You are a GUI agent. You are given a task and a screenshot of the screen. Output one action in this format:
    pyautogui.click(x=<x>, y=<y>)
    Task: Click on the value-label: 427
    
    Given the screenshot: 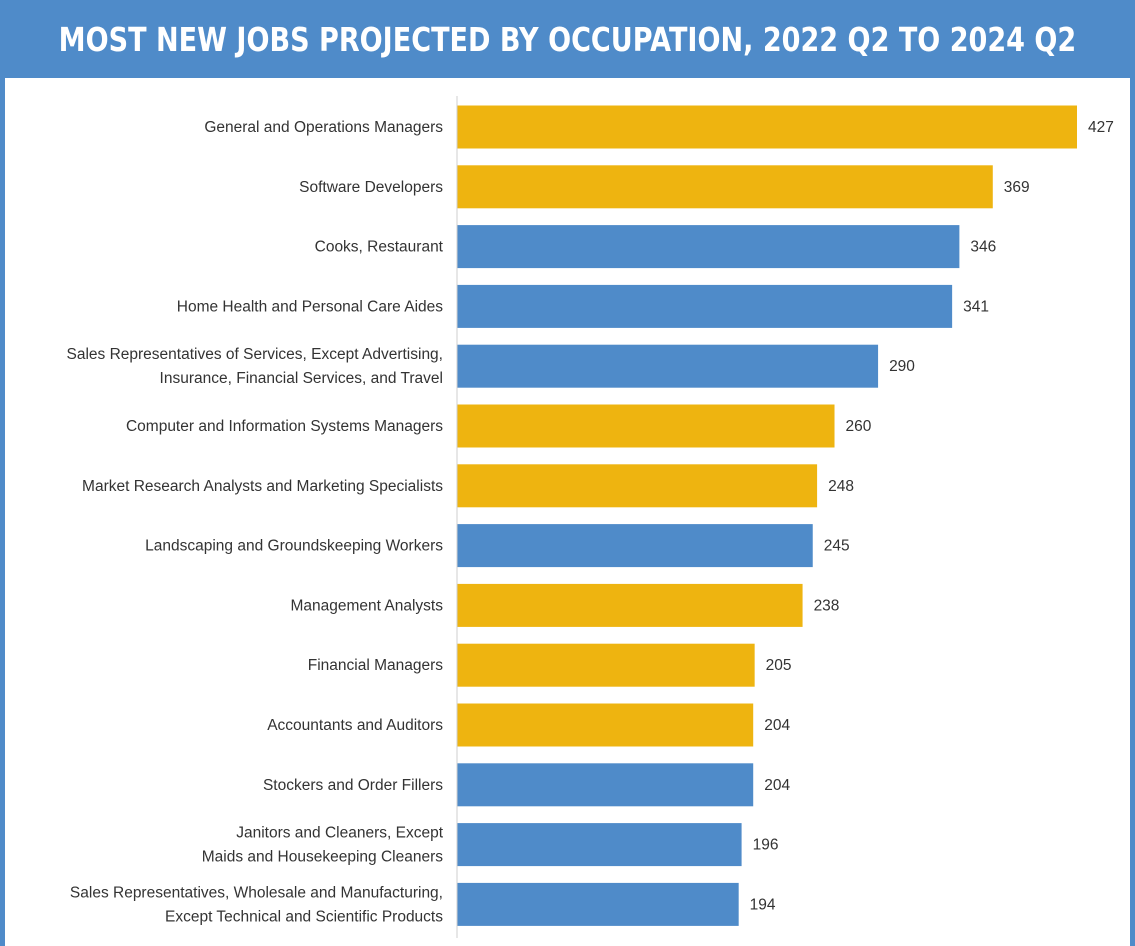 What is the action you would take?
    pyautogui.click(x=1101, y=127)
    